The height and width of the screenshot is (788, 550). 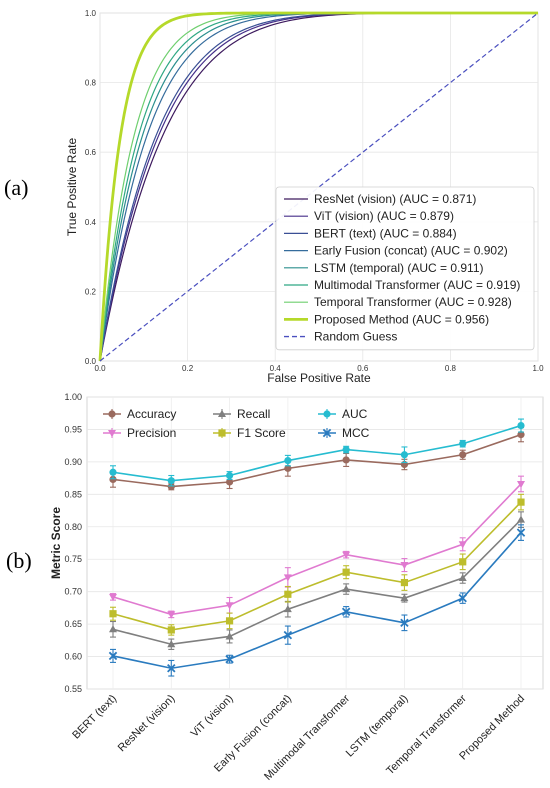 I want to click on roc-y-axis-title: True Positive Rate, so click(x=72, y=187).